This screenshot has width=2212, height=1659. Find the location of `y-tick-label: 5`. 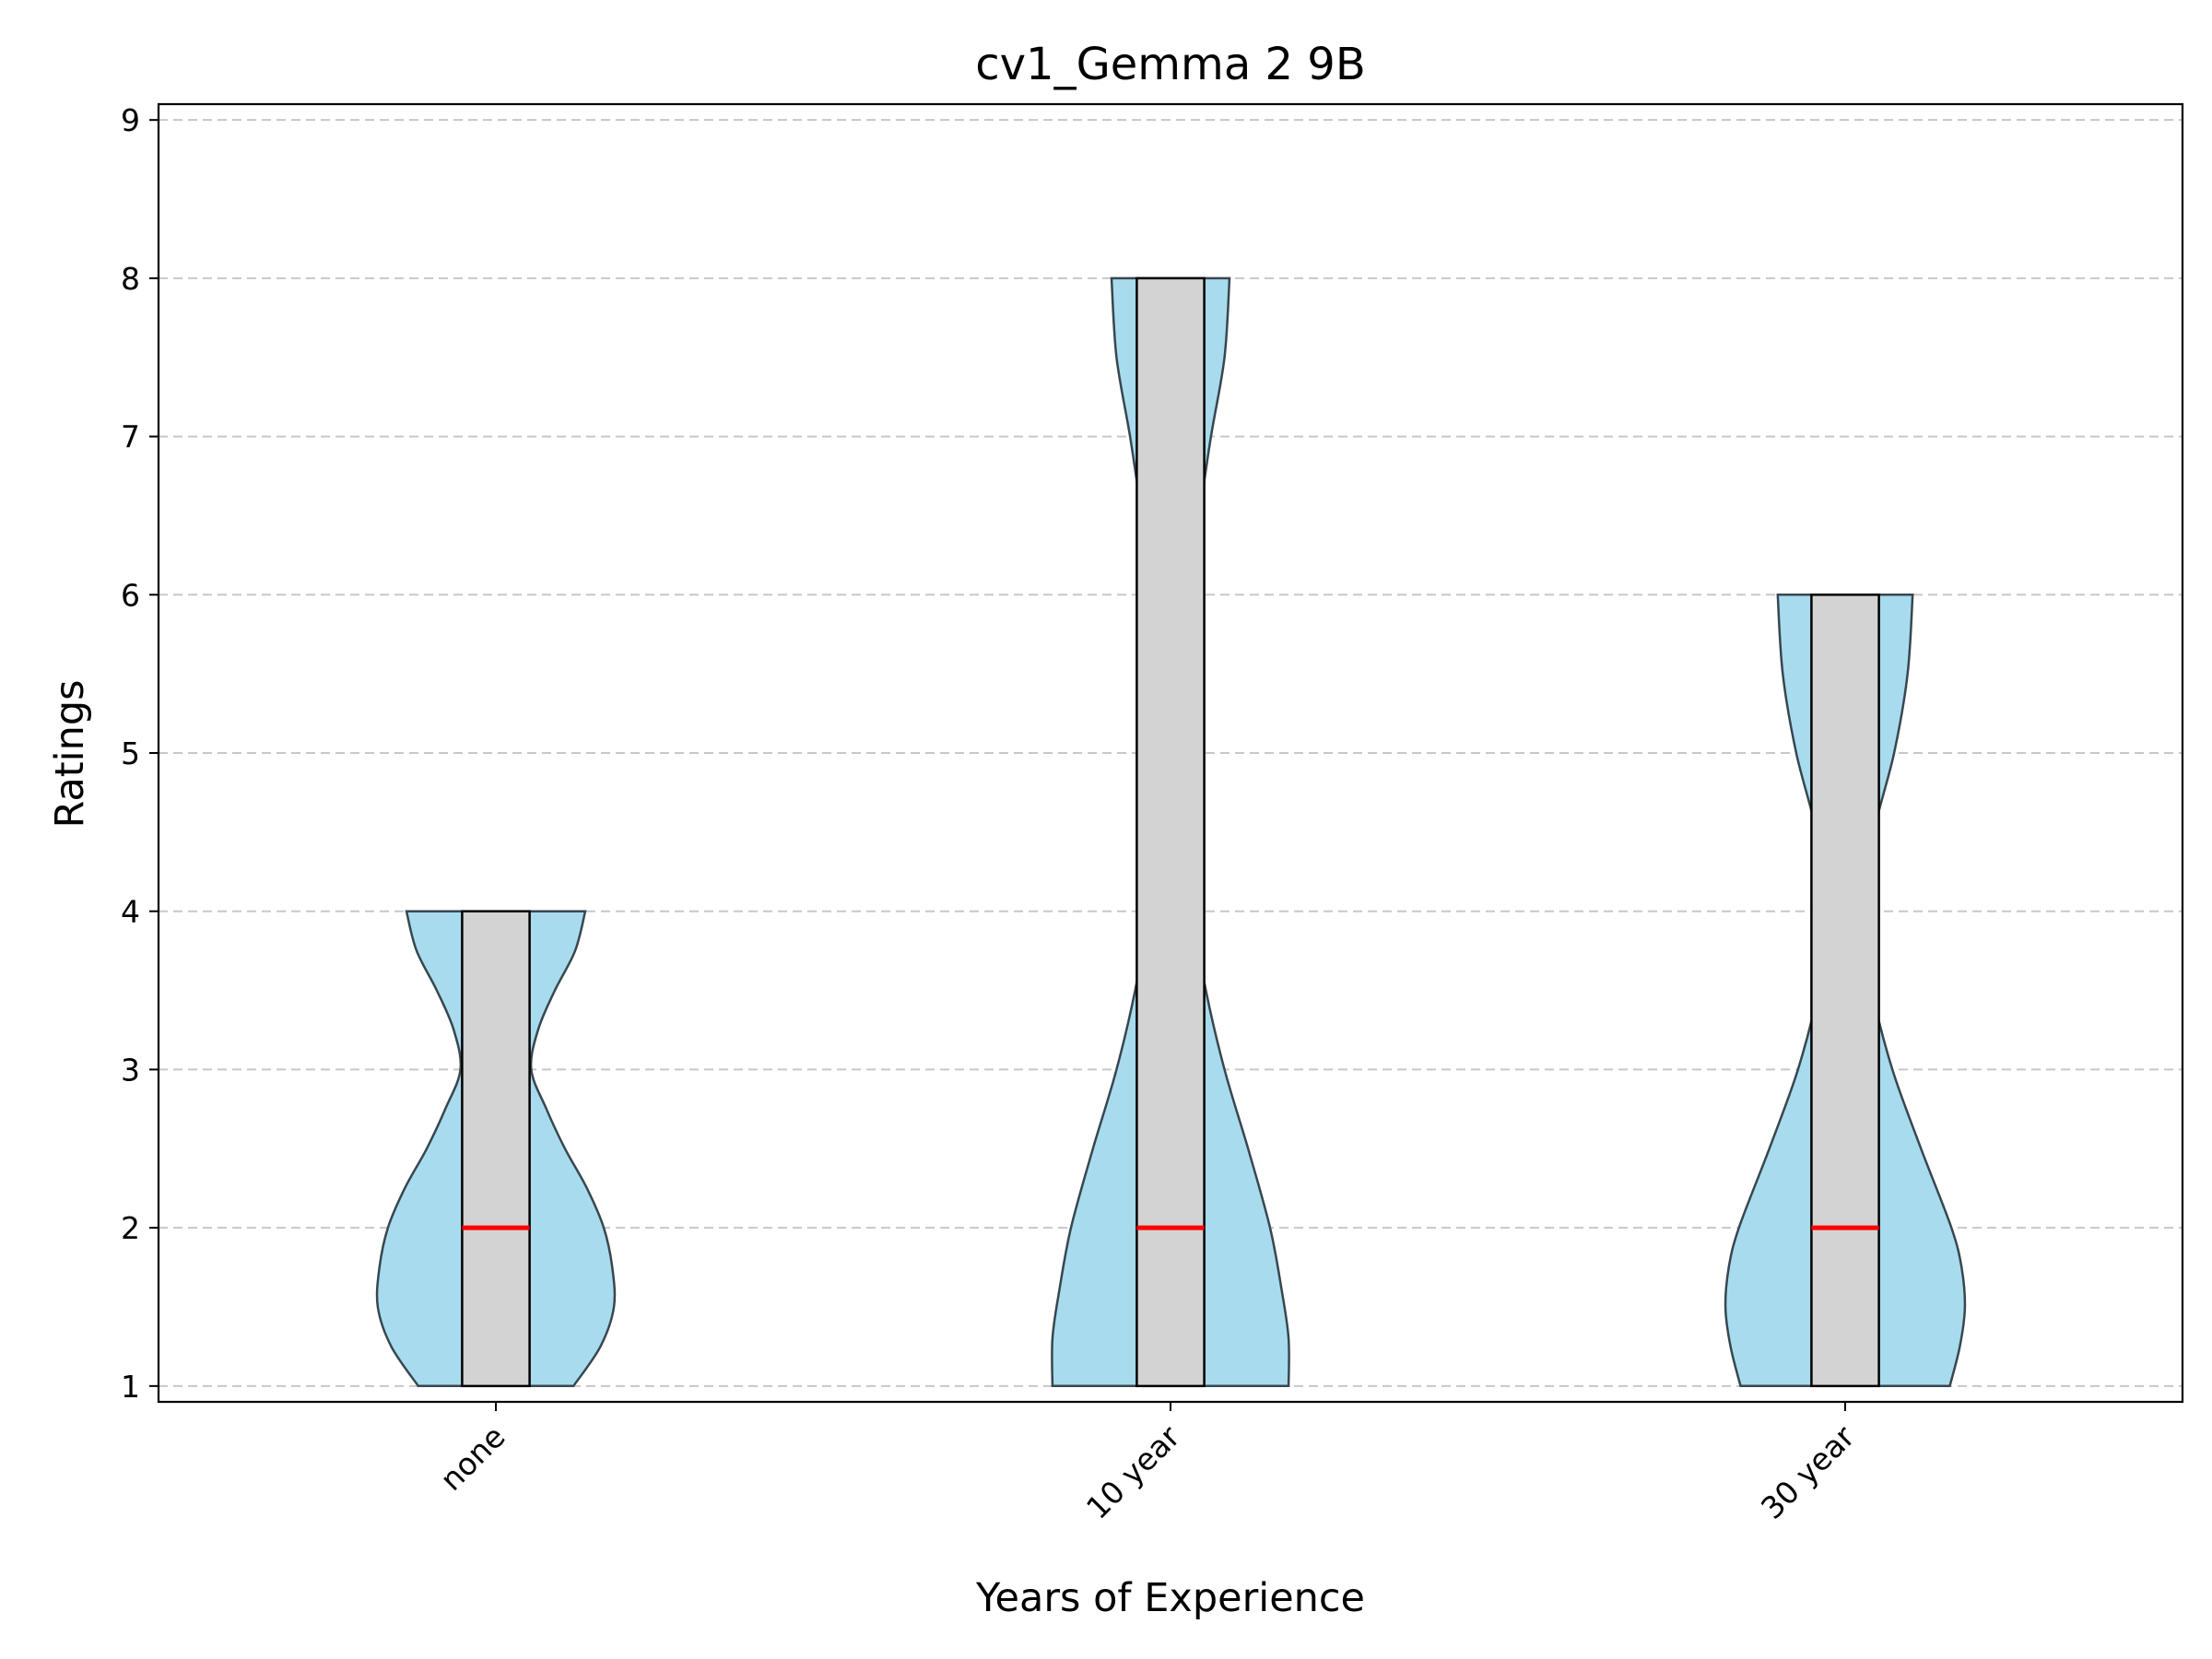

y-tick-label: 5 is located at coordinates (130, 753).